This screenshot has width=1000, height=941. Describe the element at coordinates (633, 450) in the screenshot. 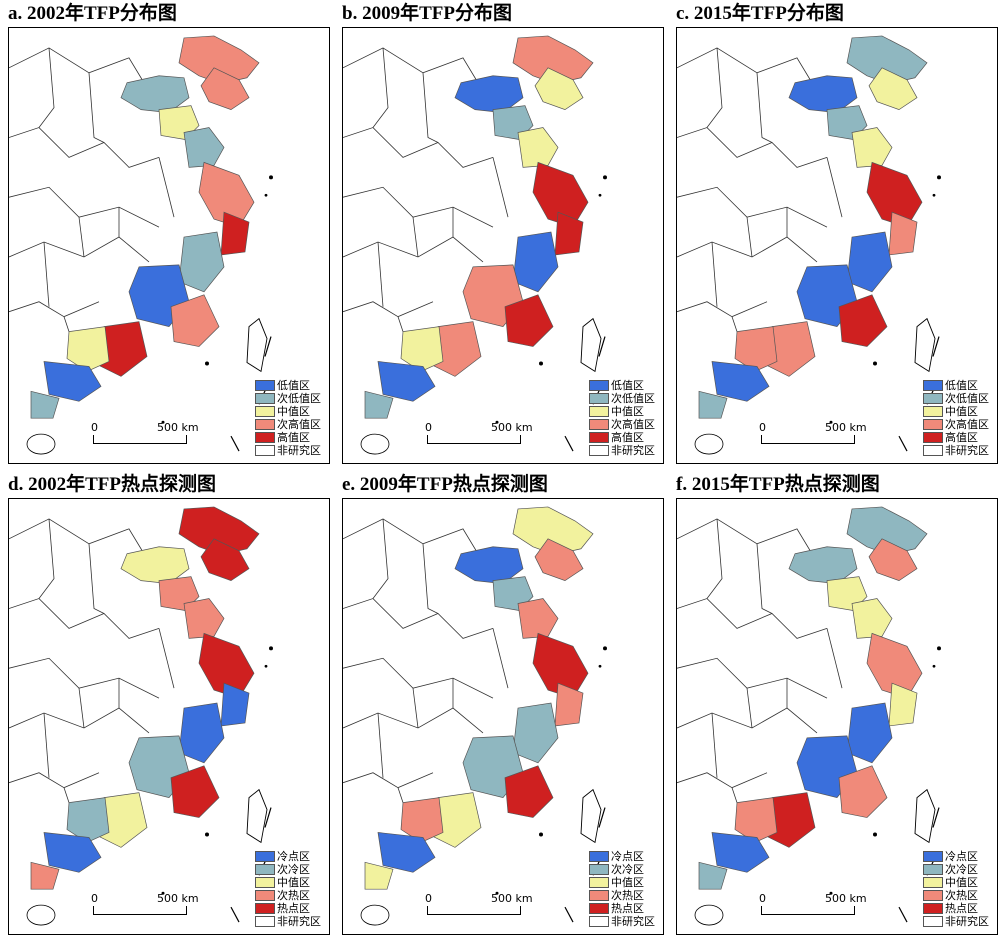

I see `legend-label: 非研究区` at that location.